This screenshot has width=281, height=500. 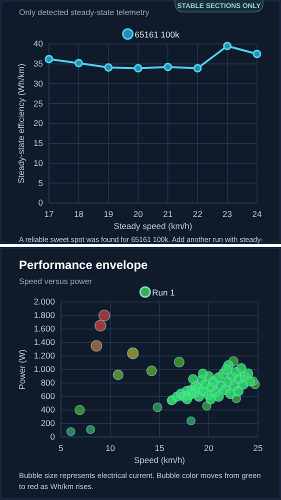 What do you see at coordinates (61, 448) in the screenshot?
I see `x-tick-label: 5` at bounding box center [61, 448].